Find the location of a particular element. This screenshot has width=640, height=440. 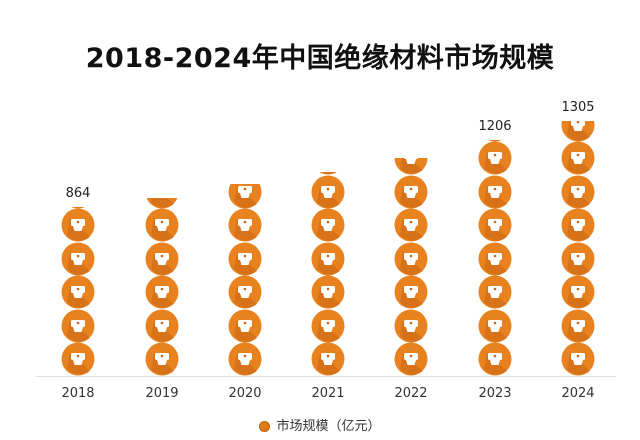

x-tick-label: 2021 is located at coordinates (328, 393).